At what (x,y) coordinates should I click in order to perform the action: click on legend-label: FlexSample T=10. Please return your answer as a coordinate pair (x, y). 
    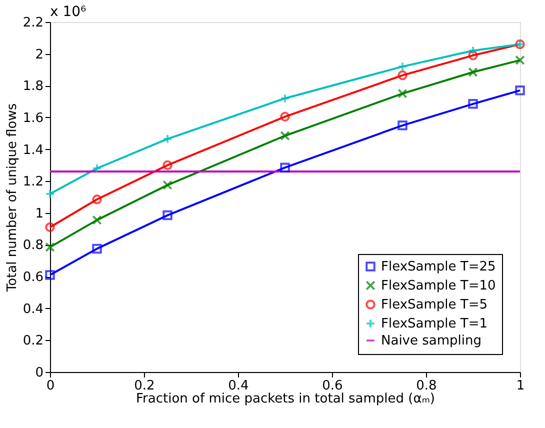
    Looking at the image, I should click on (438, 286).